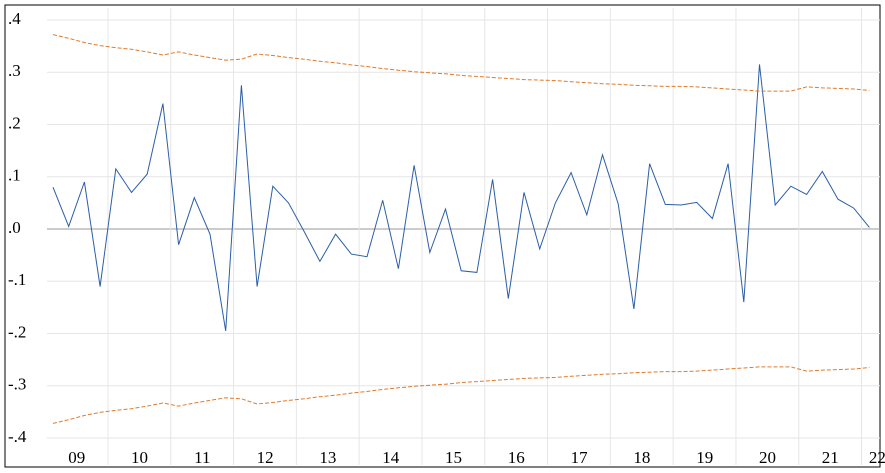 The width and height of the screenshot is (885, 473). Describe the element at coordinates (76, 457) in the screenshot. I see `x-tick-label: 09` at that location.